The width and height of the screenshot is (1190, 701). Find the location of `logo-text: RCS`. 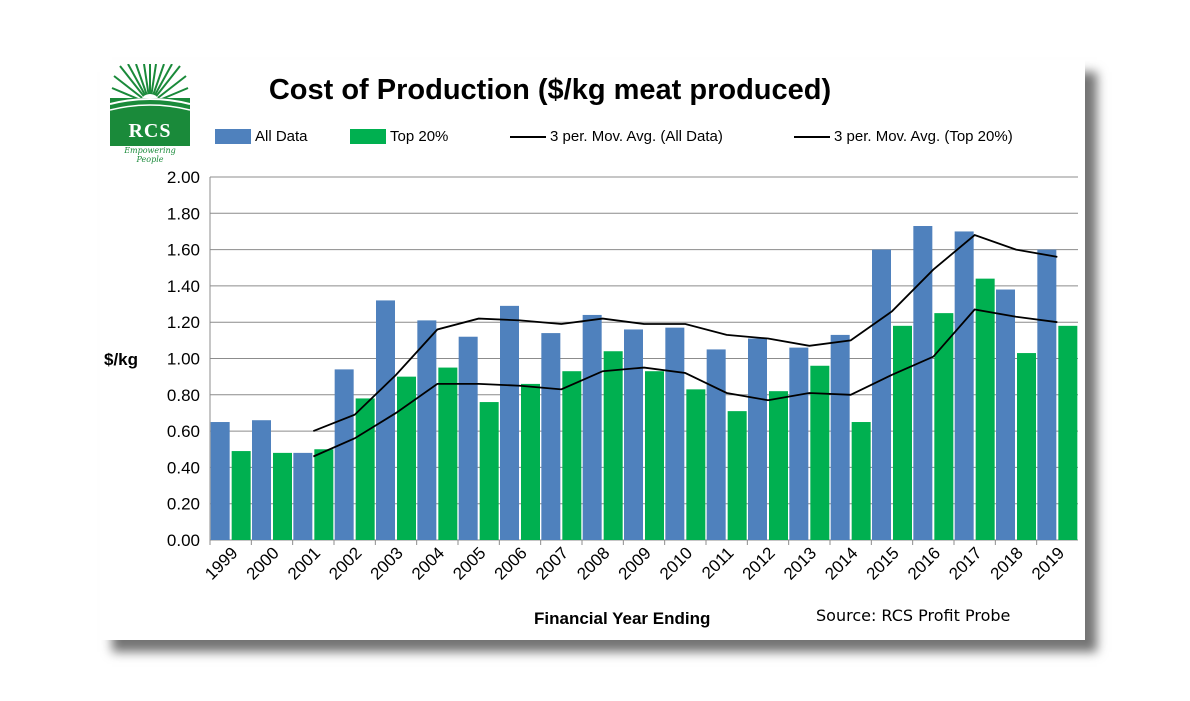

logo-text: RCS is located at coordinates (150, 131).